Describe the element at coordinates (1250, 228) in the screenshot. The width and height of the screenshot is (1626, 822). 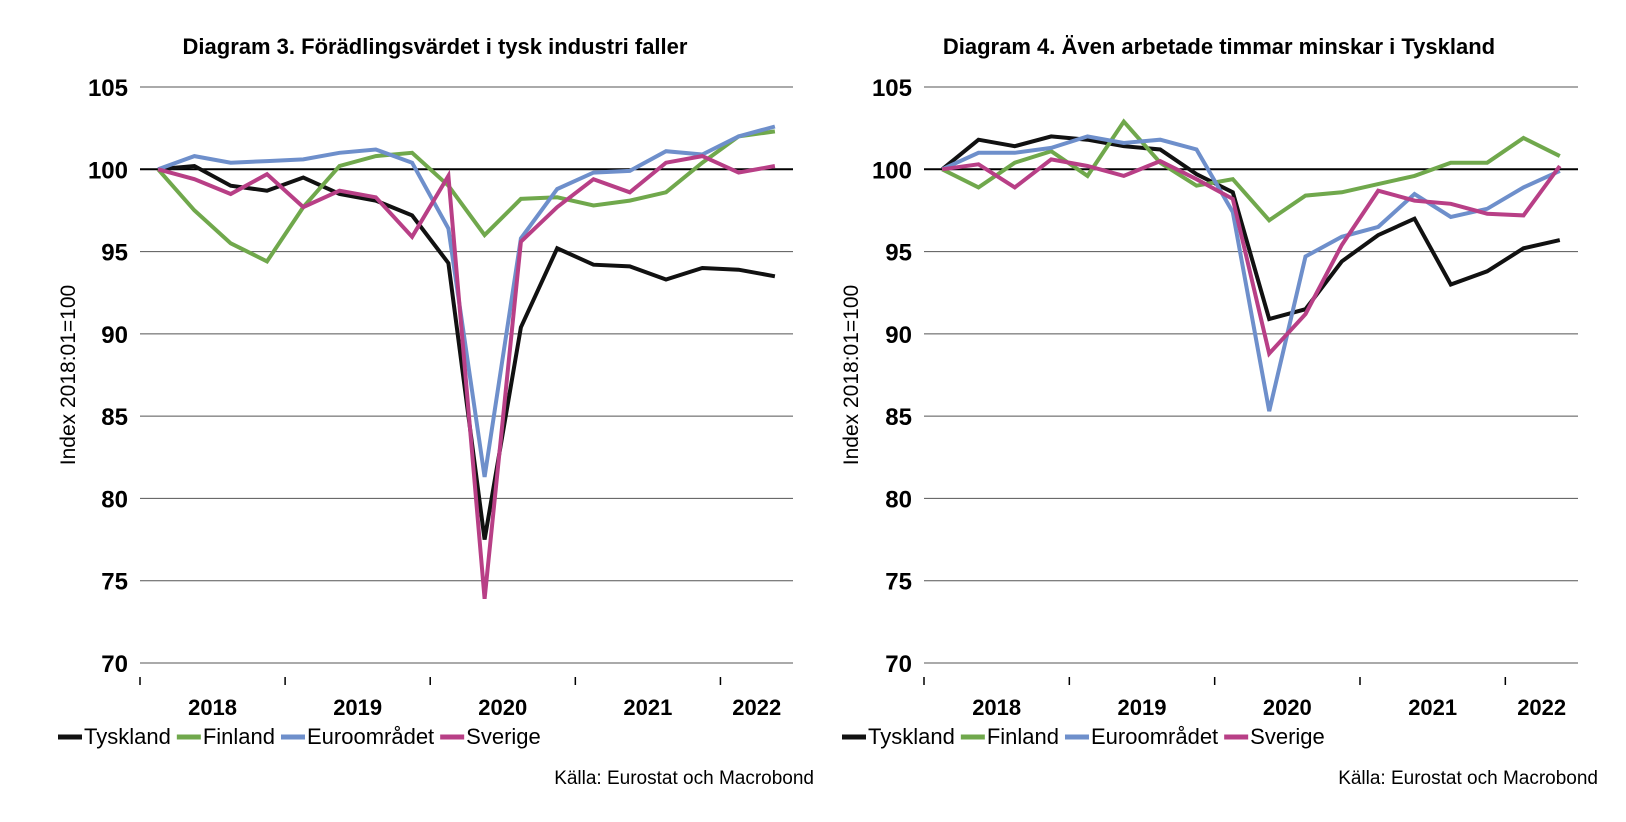
I see `series-line-tyskland` at that location.